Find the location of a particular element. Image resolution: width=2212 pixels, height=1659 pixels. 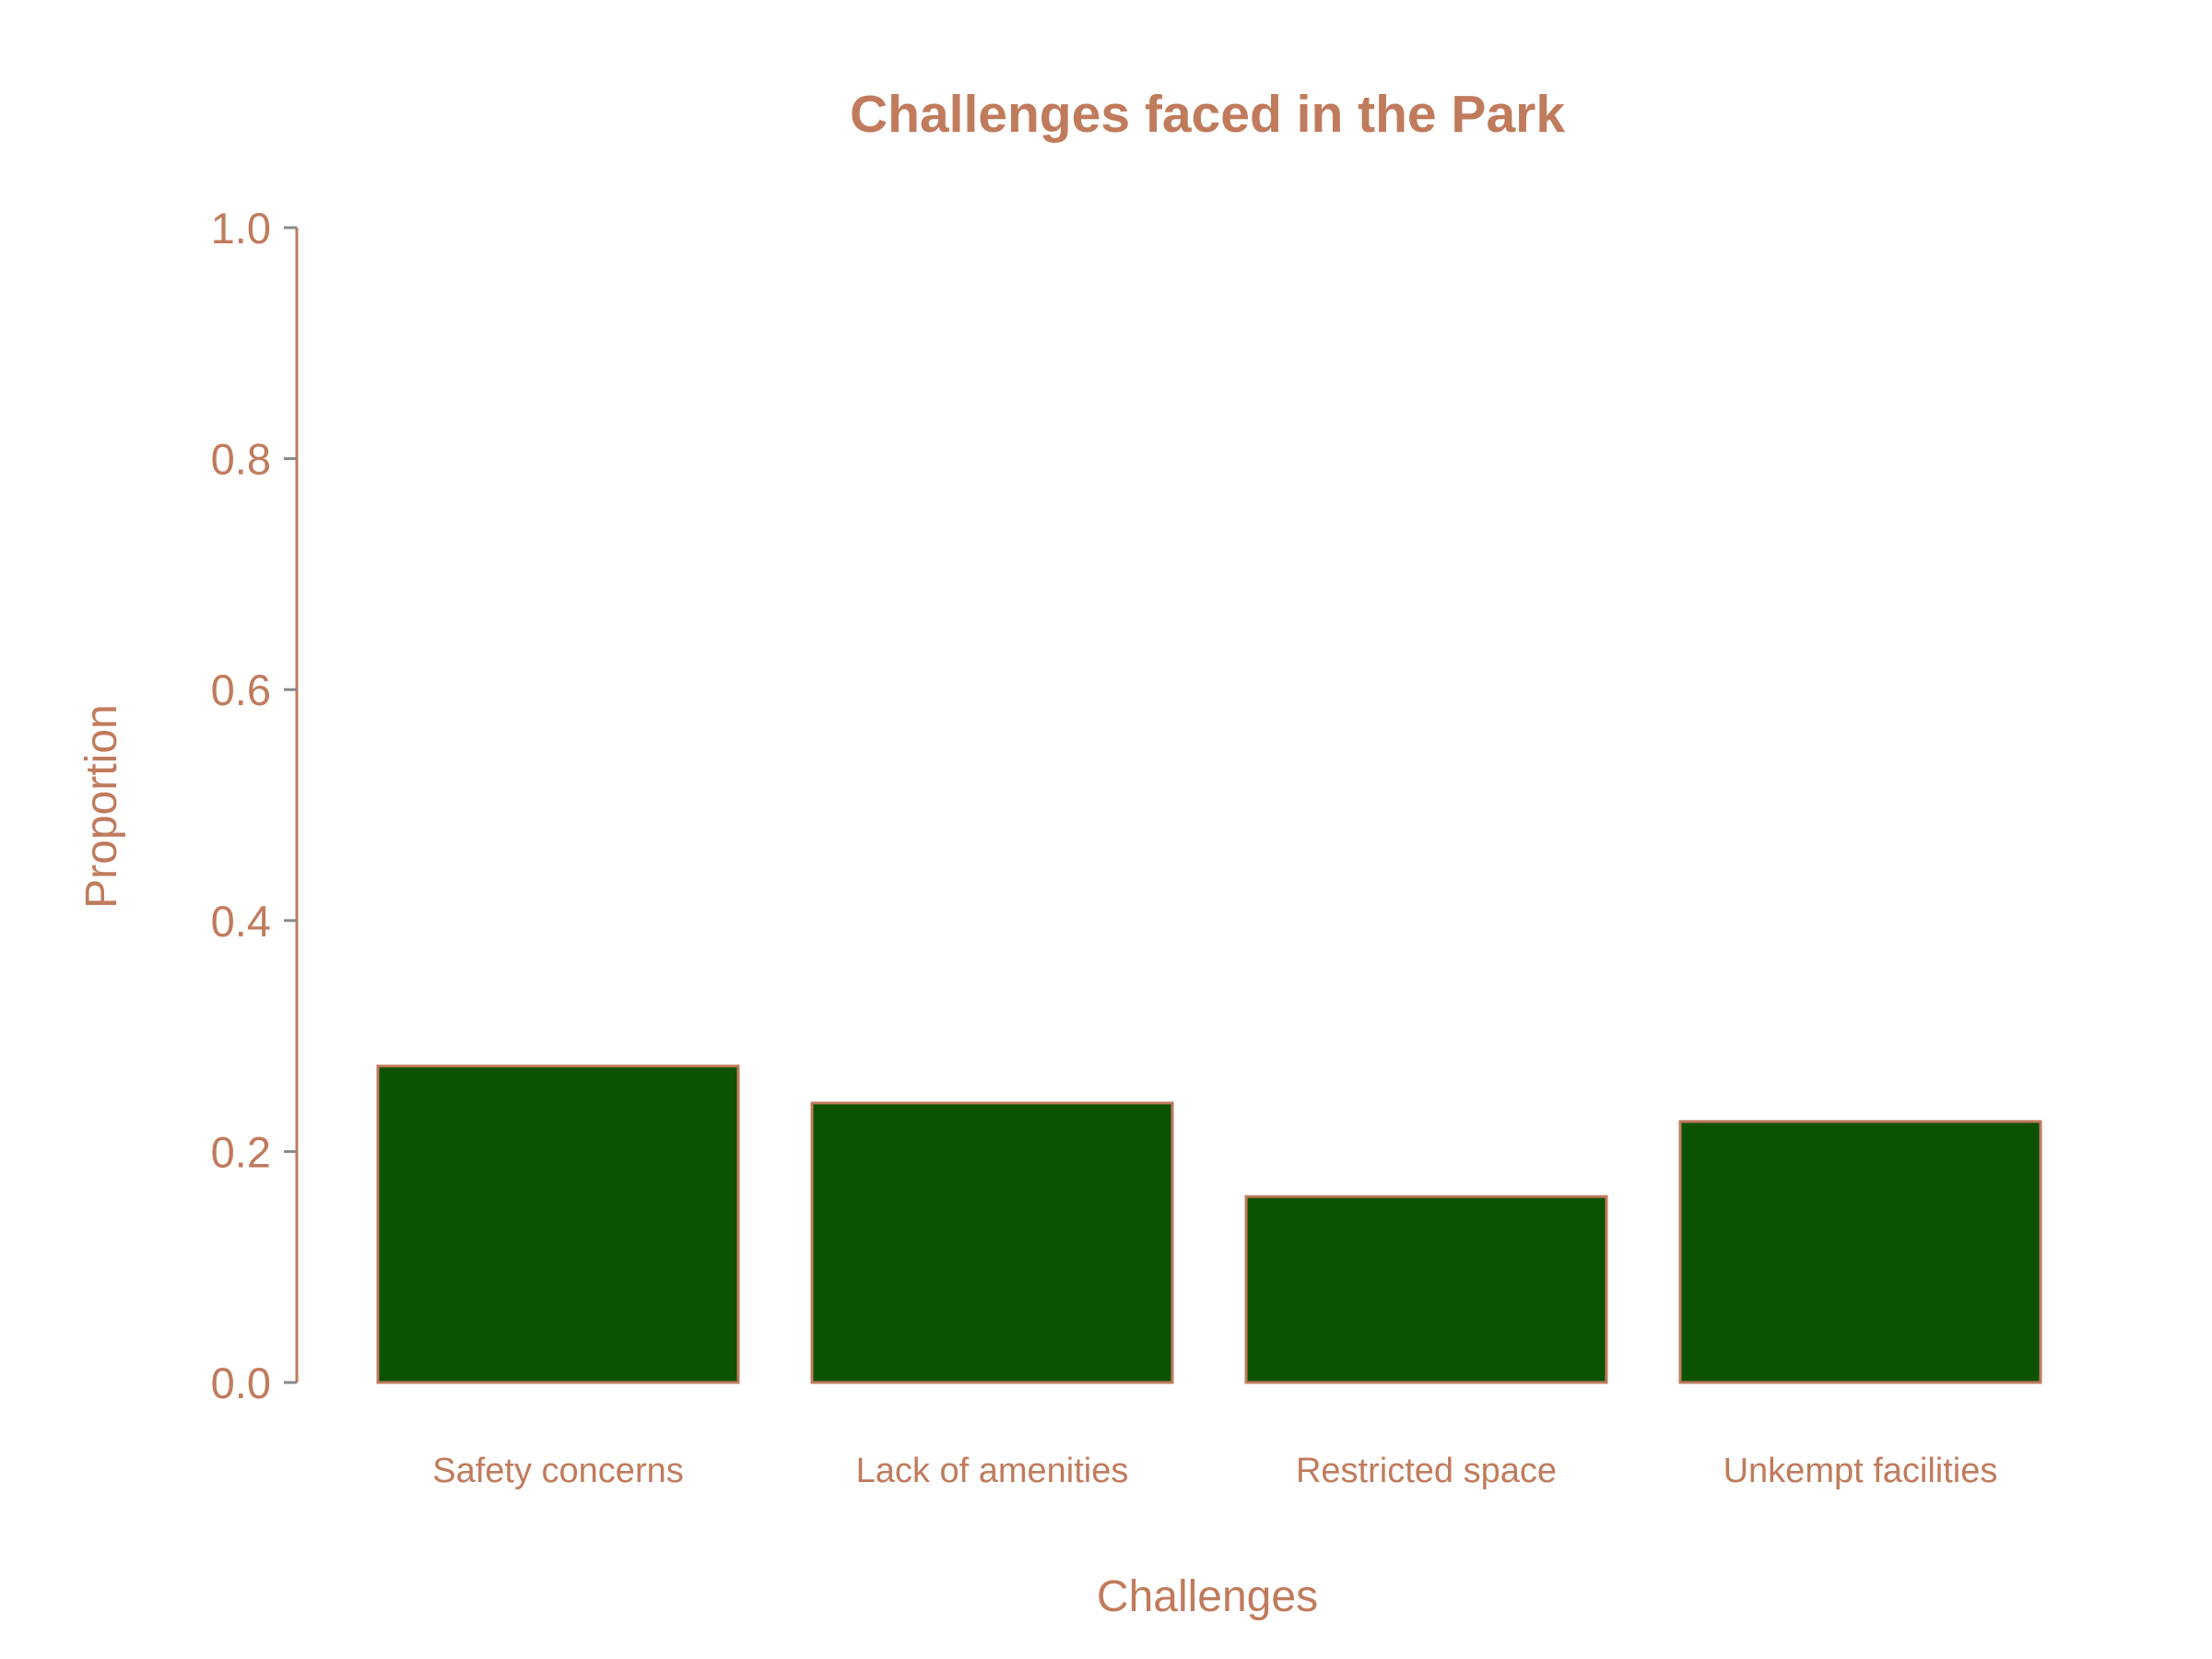

x-tick-label: Safety concerns is located at coordinates (557, 1471).